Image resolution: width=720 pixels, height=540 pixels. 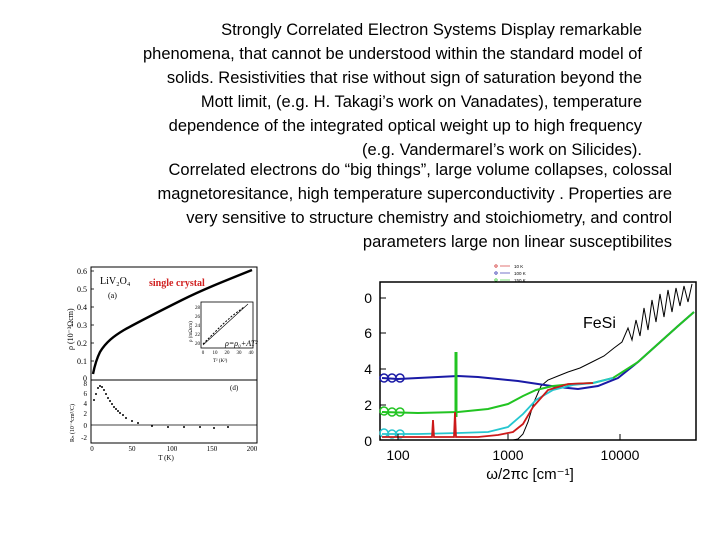 I want to click on x-tick-label: 150, so click(x=212, y=449).